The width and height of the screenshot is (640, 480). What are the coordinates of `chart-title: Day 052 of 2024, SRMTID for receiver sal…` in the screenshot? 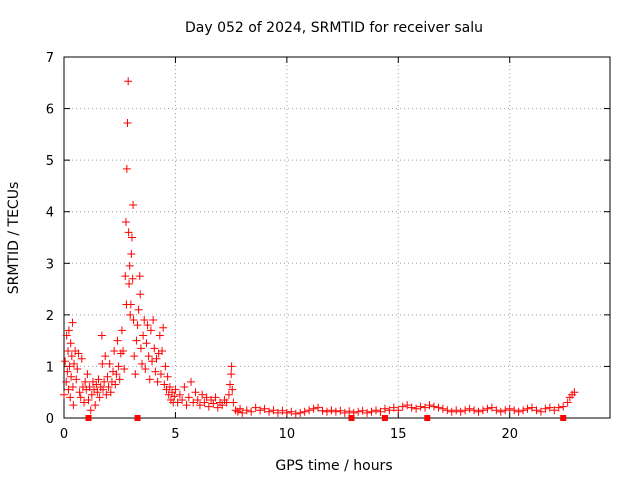 It's located at (334, 28).